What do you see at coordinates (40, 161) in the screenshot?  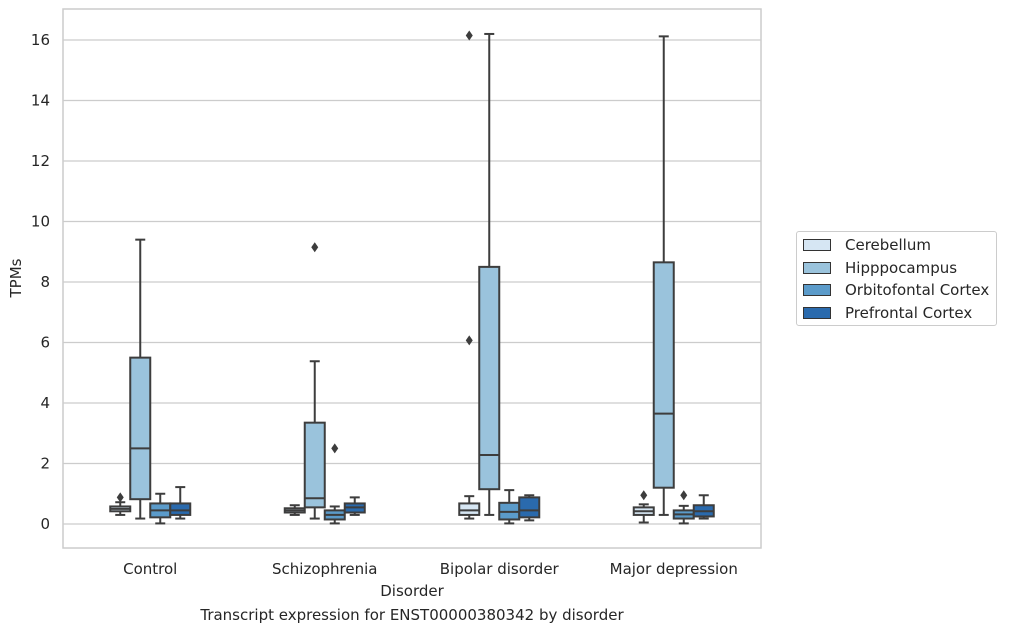 I see `y-tick-label: 12` at bounding box center [40, 161].